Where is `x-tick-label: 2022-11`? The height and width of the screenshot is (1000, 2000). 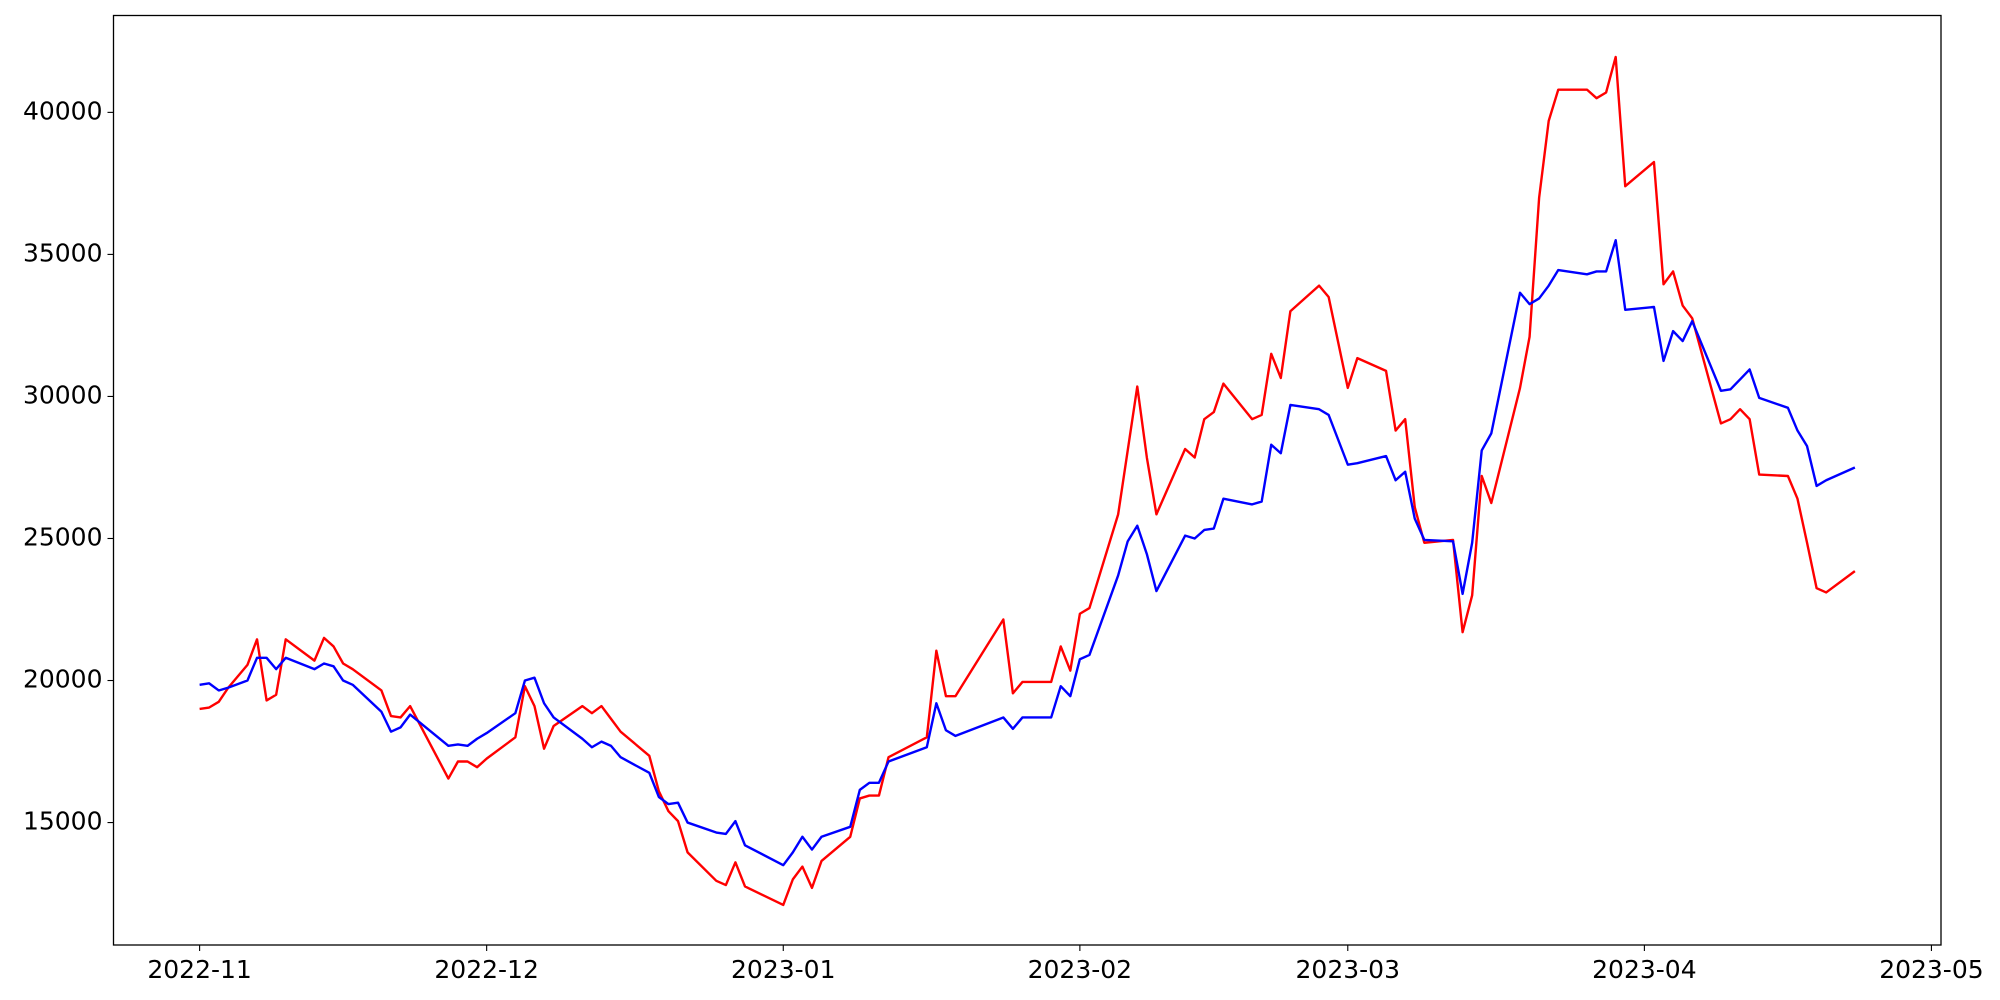
x-tick-label: 2022-11 is located at coordinates (199, 969).